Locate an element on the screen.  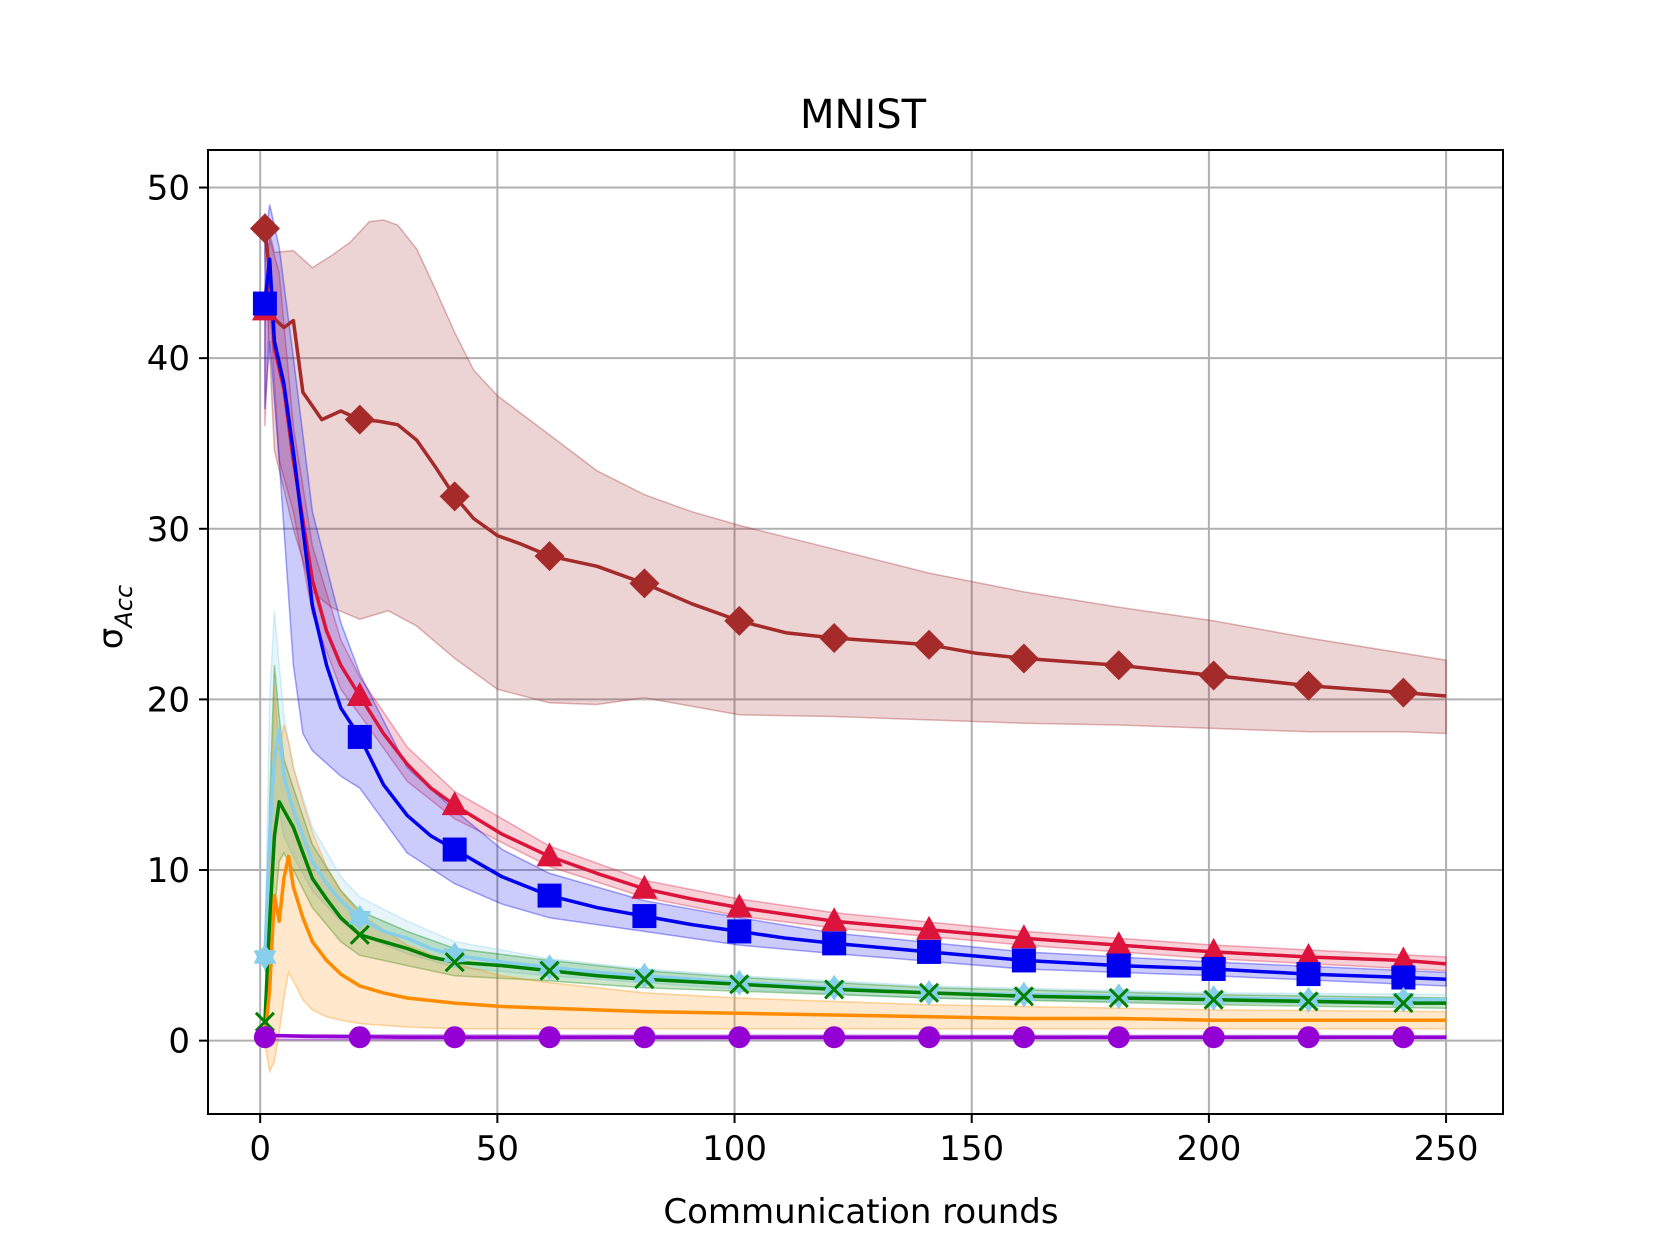
y-axis-label-subscript: Acc is located at coordinates (124, 607).